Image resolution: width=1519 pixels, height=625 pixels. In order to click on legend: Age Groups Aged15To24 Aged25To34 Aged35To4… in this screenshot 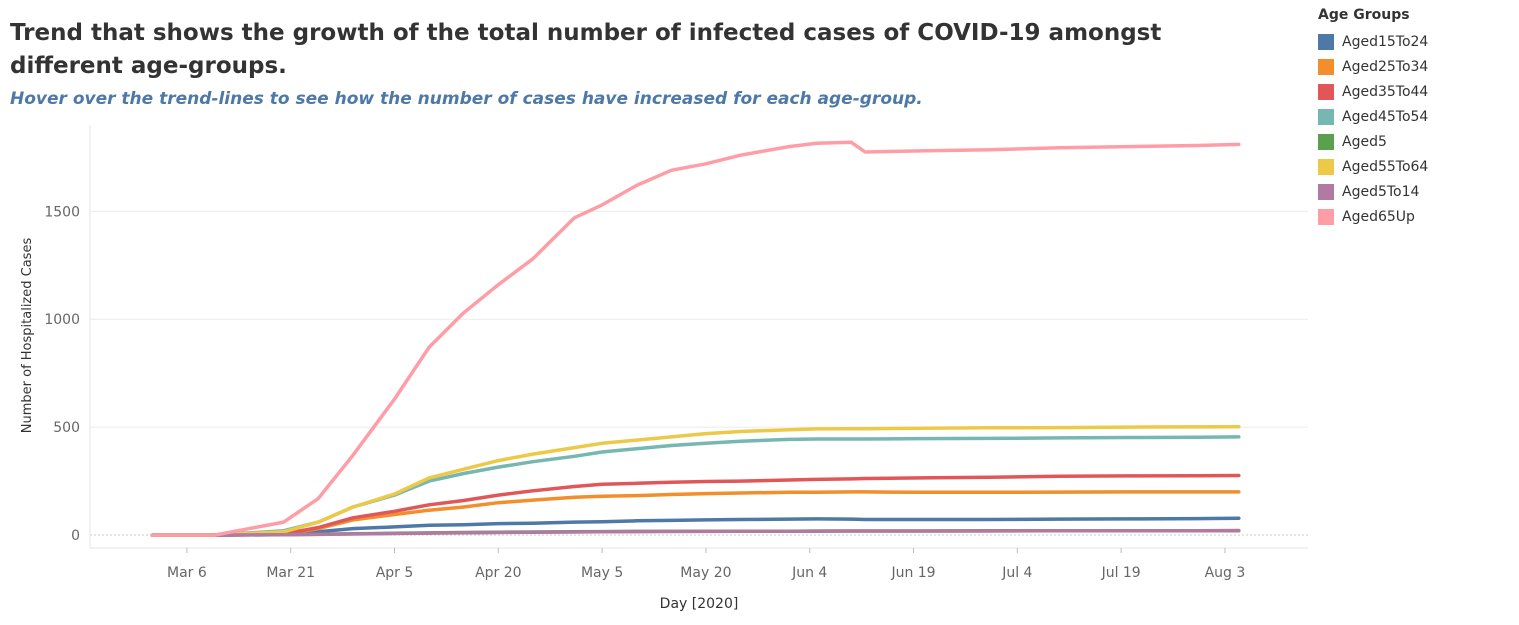, I will do `click(1415, 118)`.